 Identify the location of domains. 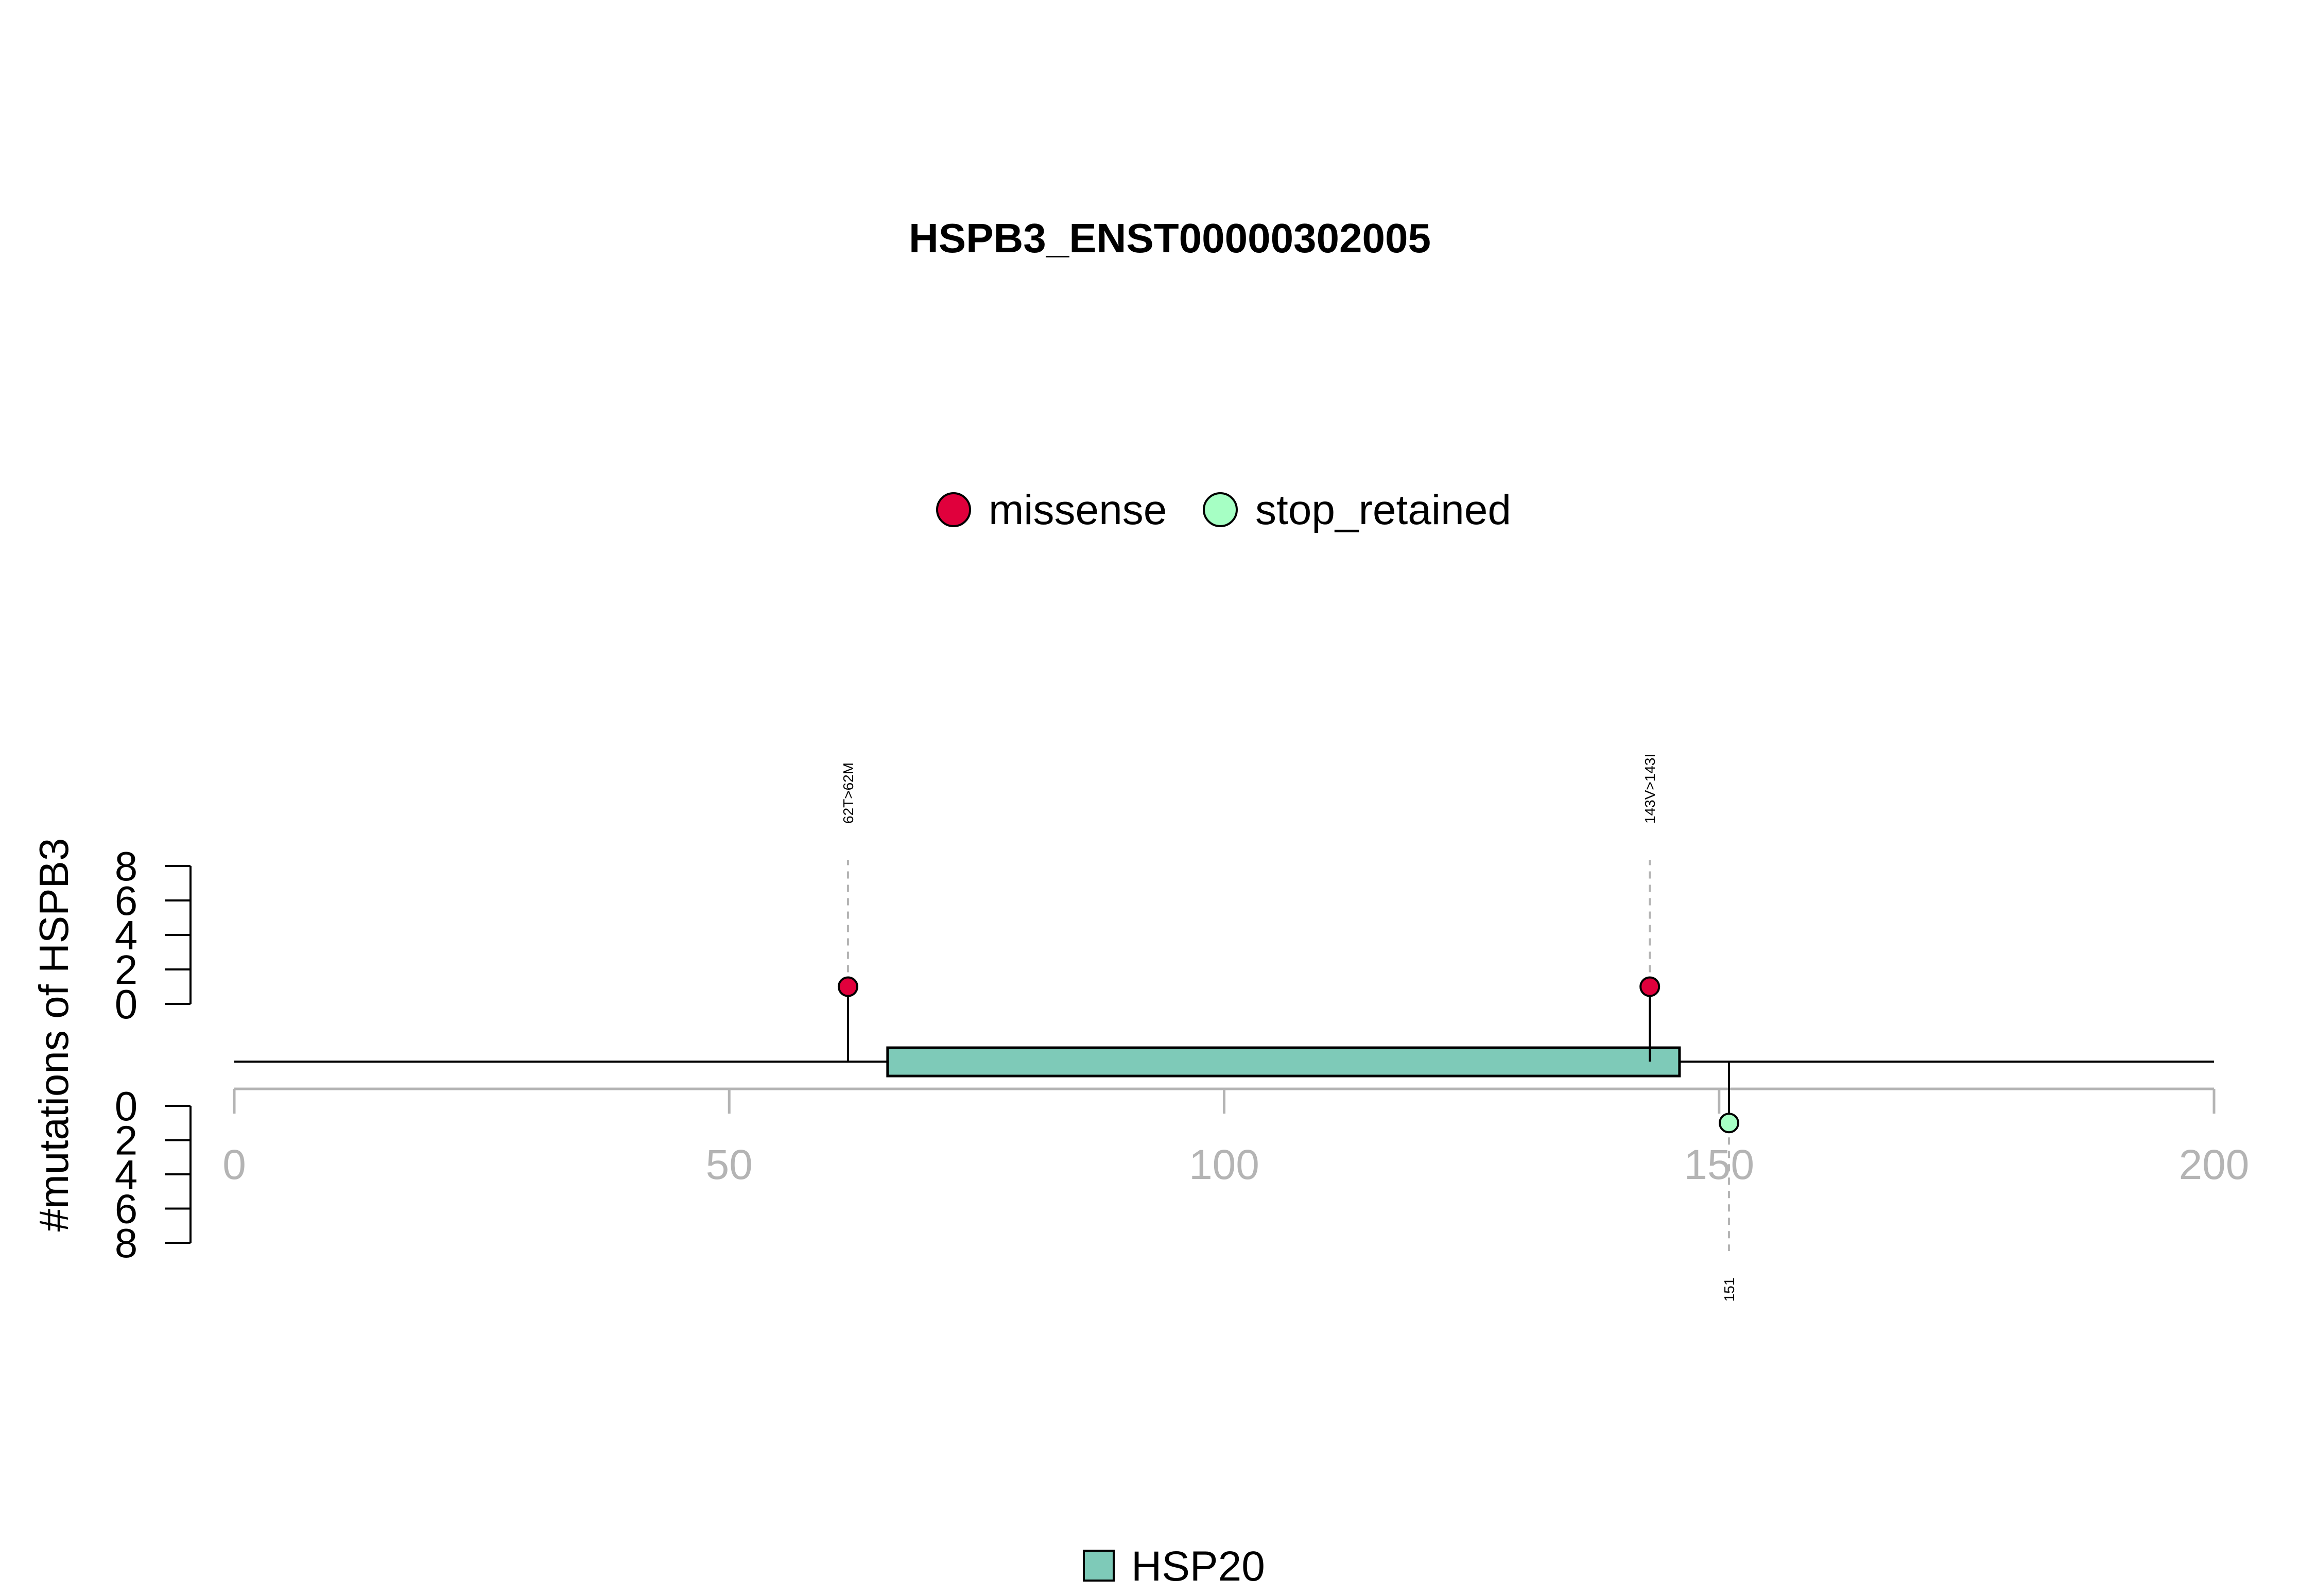
(1283, 1062).